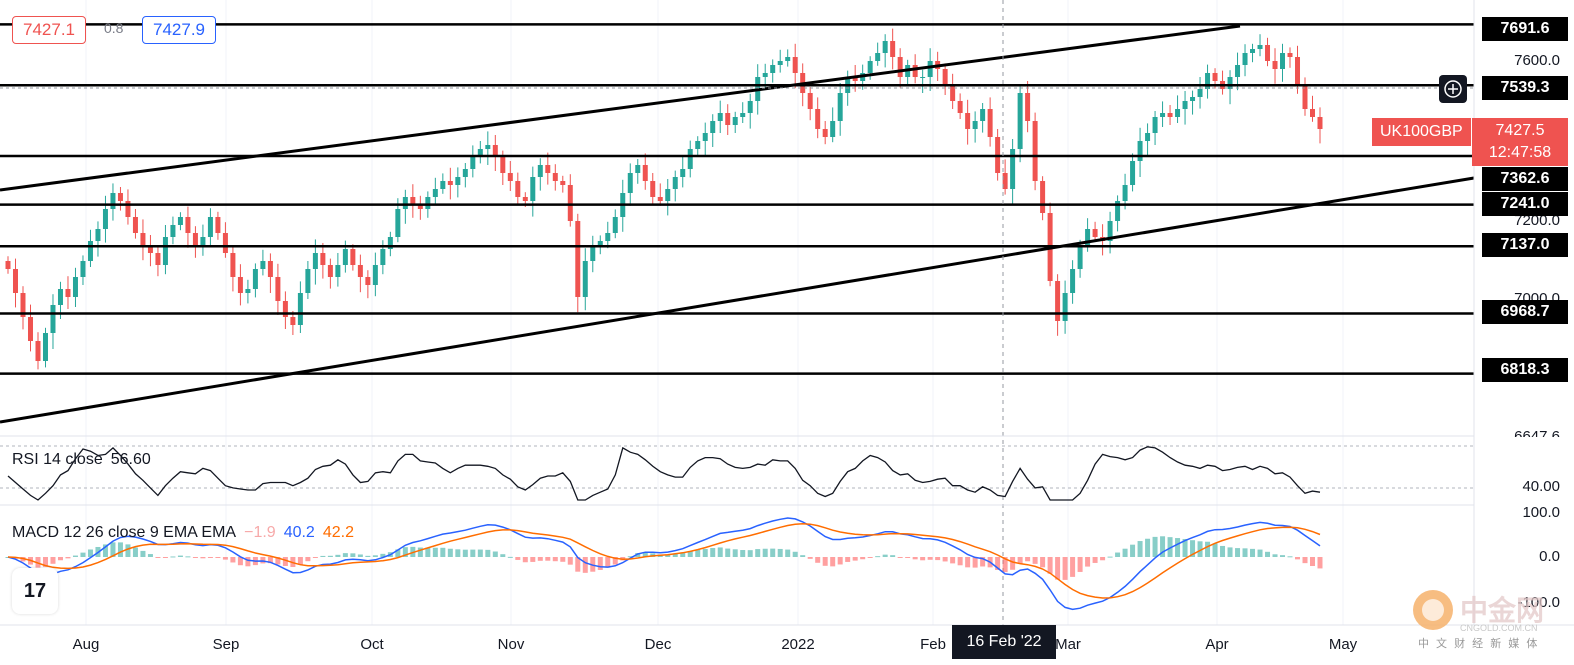 This screenshot has width=1574, height=665. I want to click on level-label-7691: 7691.6, so click(1525, 29).